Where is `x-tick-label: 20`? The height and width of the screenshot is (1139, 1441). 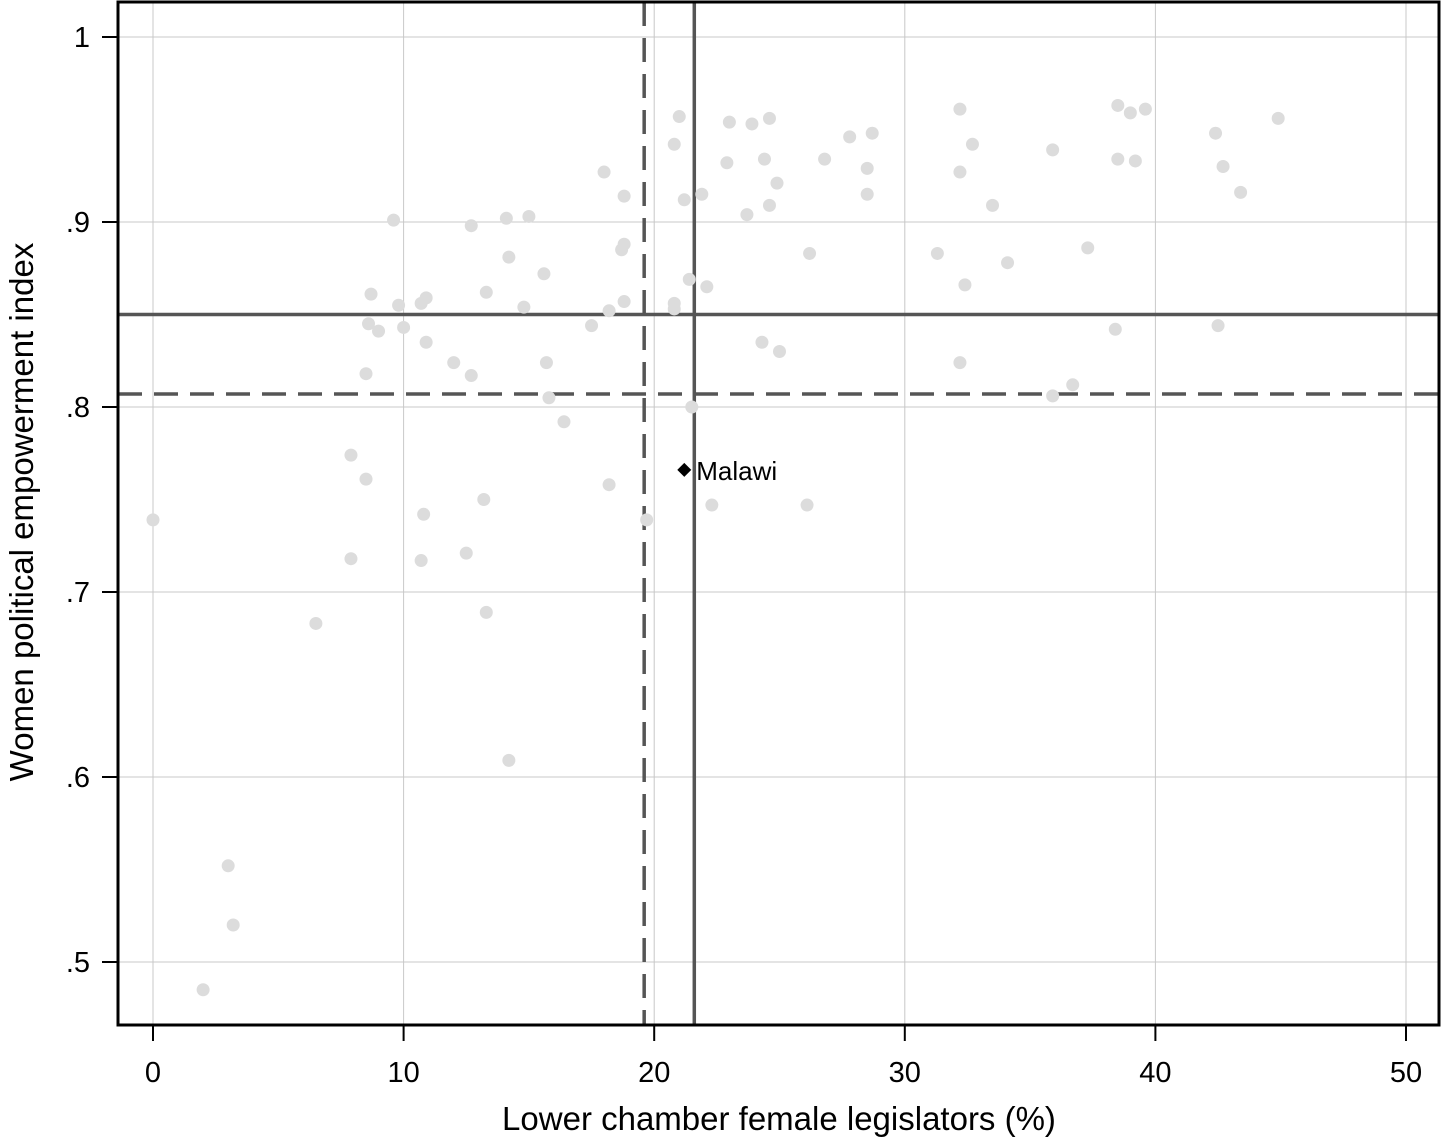
x-tick-label: 20 is located at coordinates (654, 1073).